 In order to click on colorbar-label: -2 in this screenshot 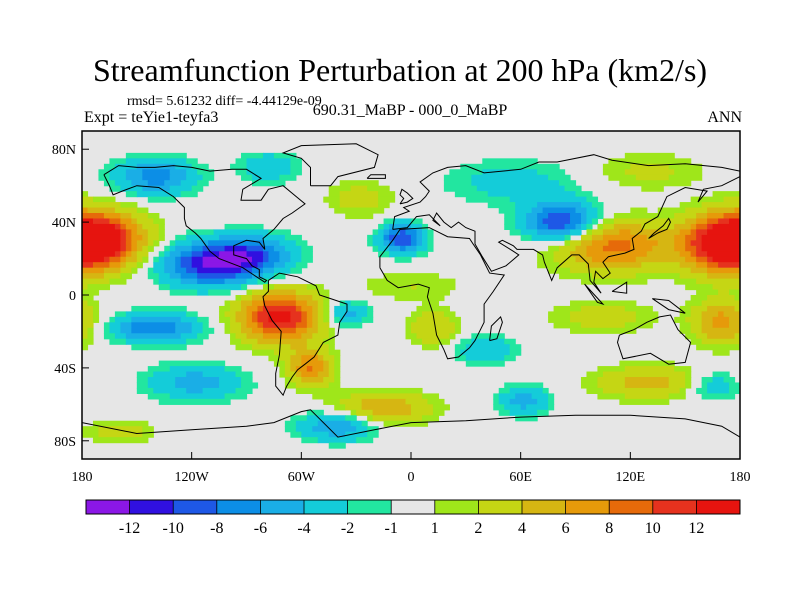, I will do `click(347, 528)`.